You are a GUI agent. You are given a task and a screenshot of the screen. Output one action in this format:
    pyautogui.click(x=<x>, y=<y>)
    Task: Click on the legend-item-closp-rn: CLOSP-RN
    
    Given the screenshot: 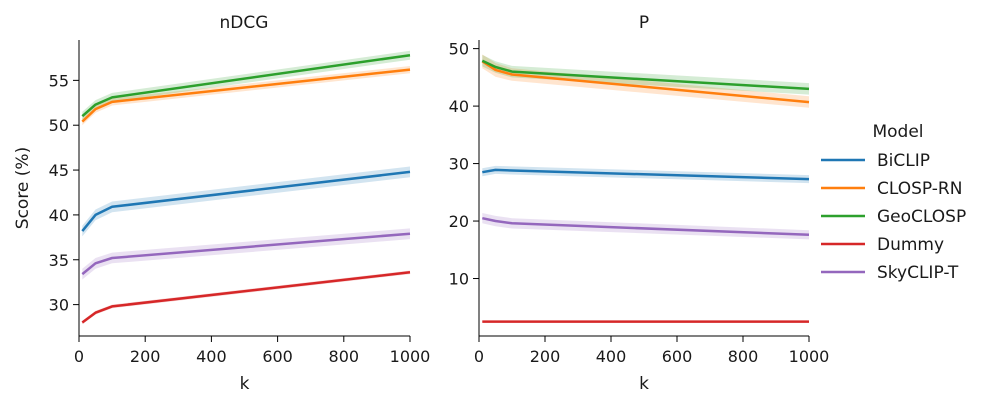 What is the action you would take?
    pyautogui.click(x=891, y=189)
    